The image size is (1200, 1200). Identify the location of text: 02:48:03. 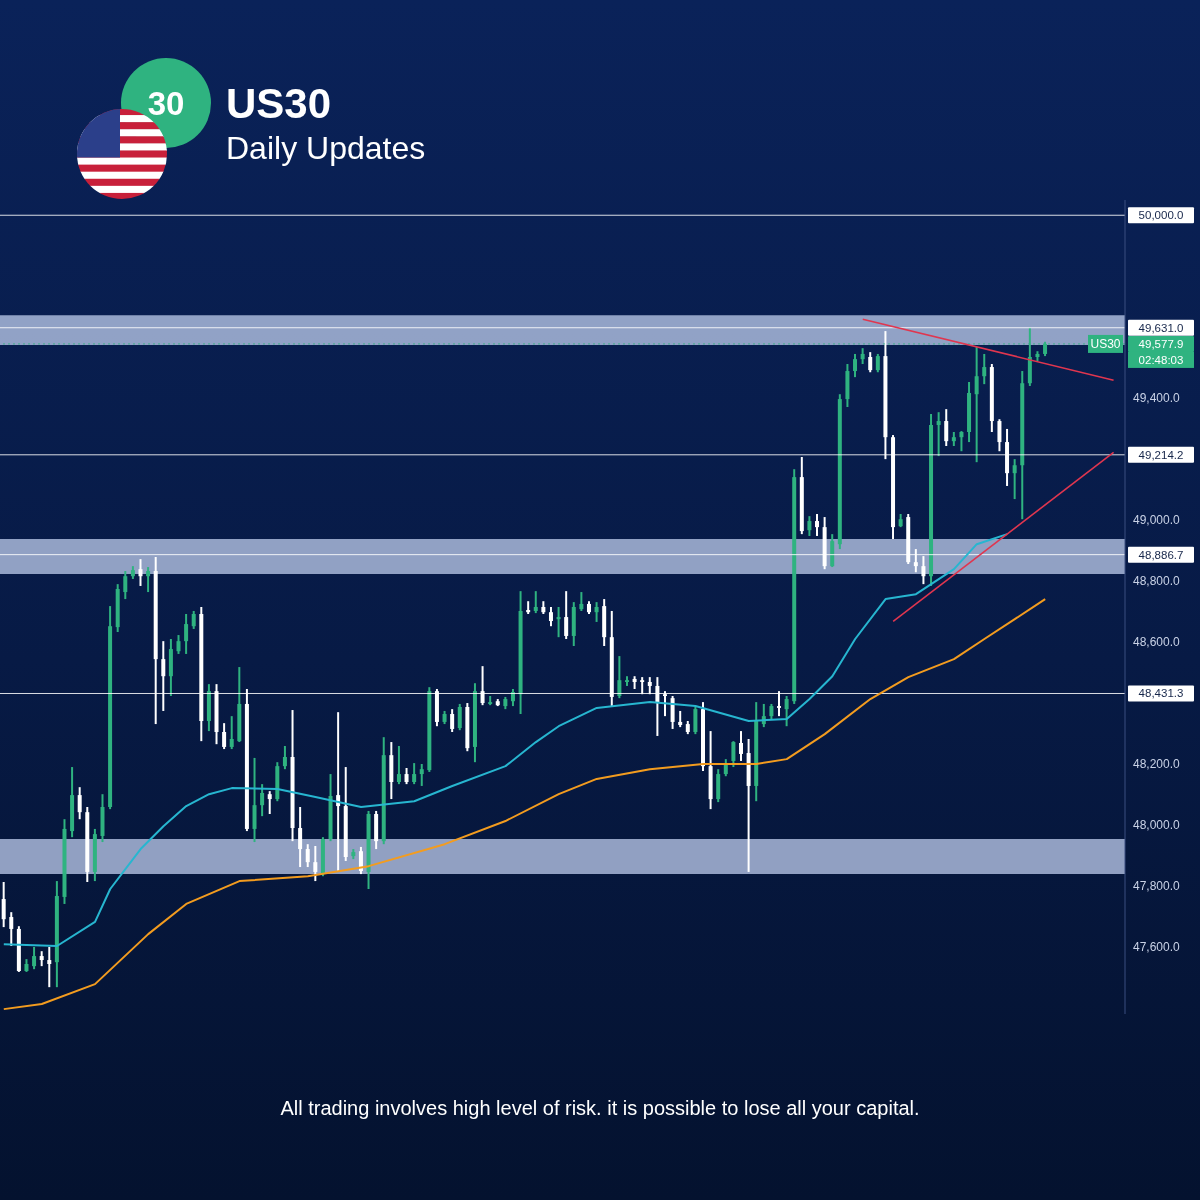
(1161, 359).